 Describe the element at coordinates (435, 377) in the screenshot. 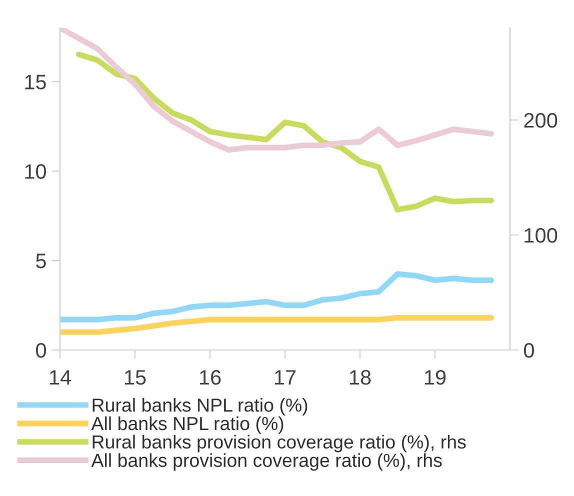

I see `x-tick-label: 19` at that location.